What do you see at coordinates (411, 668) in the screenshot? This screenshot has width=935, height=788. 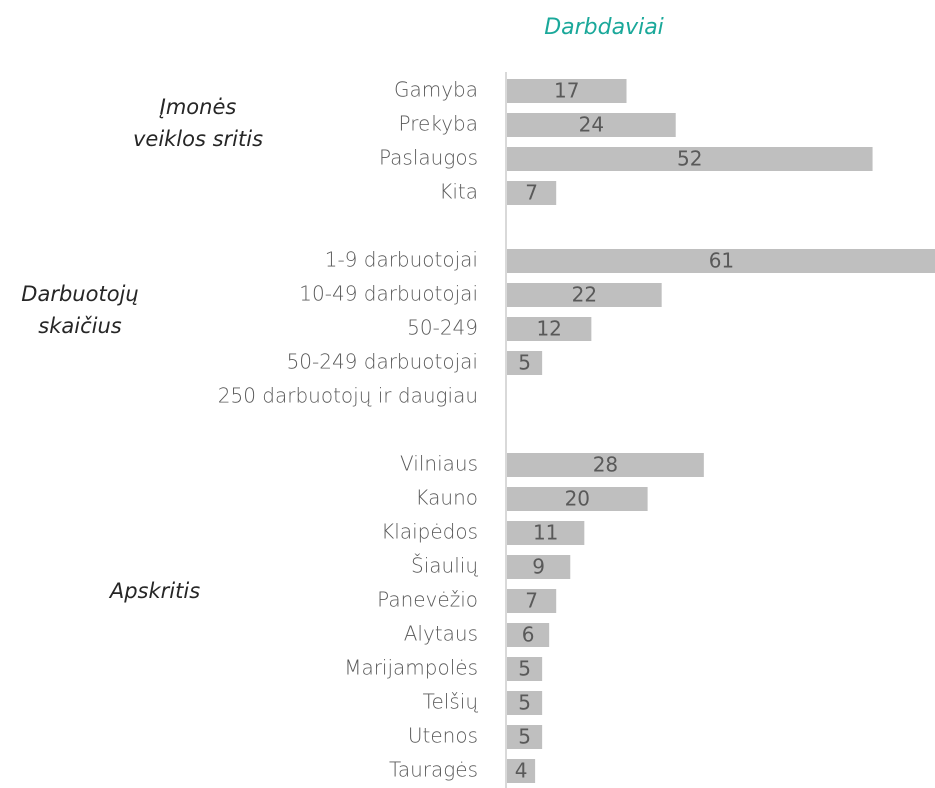 I see `category-label: Marijampolės` at bounding box center [411, 668].